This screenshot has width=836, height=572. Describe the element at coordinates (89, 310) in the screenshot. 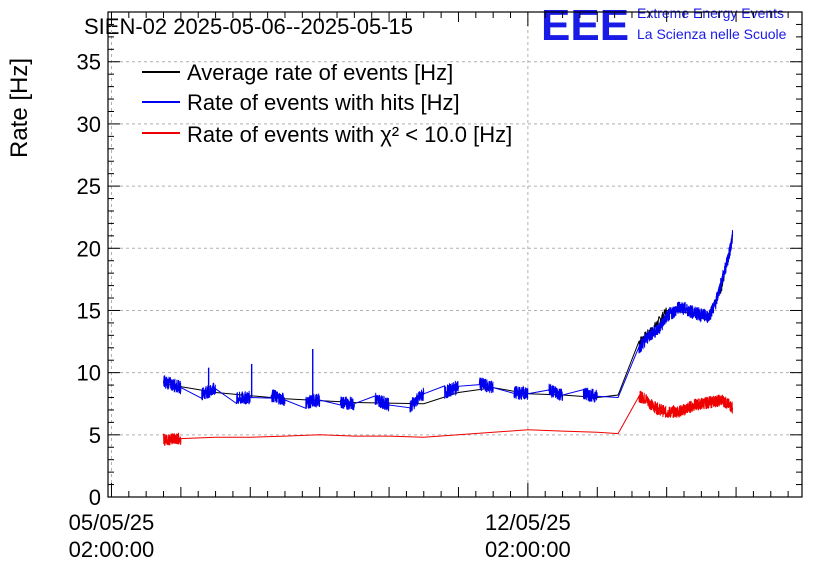

I see `y-tick-label: 15` at that location.